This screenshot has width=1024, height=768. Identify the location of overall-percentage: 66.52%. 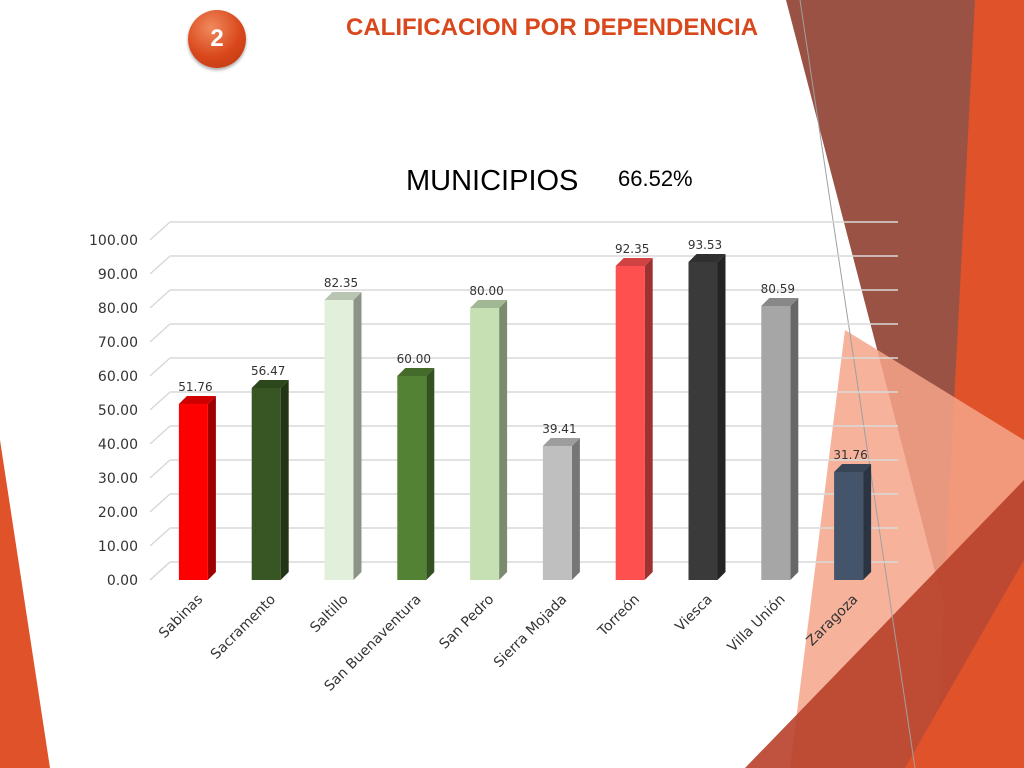
(655, 178).